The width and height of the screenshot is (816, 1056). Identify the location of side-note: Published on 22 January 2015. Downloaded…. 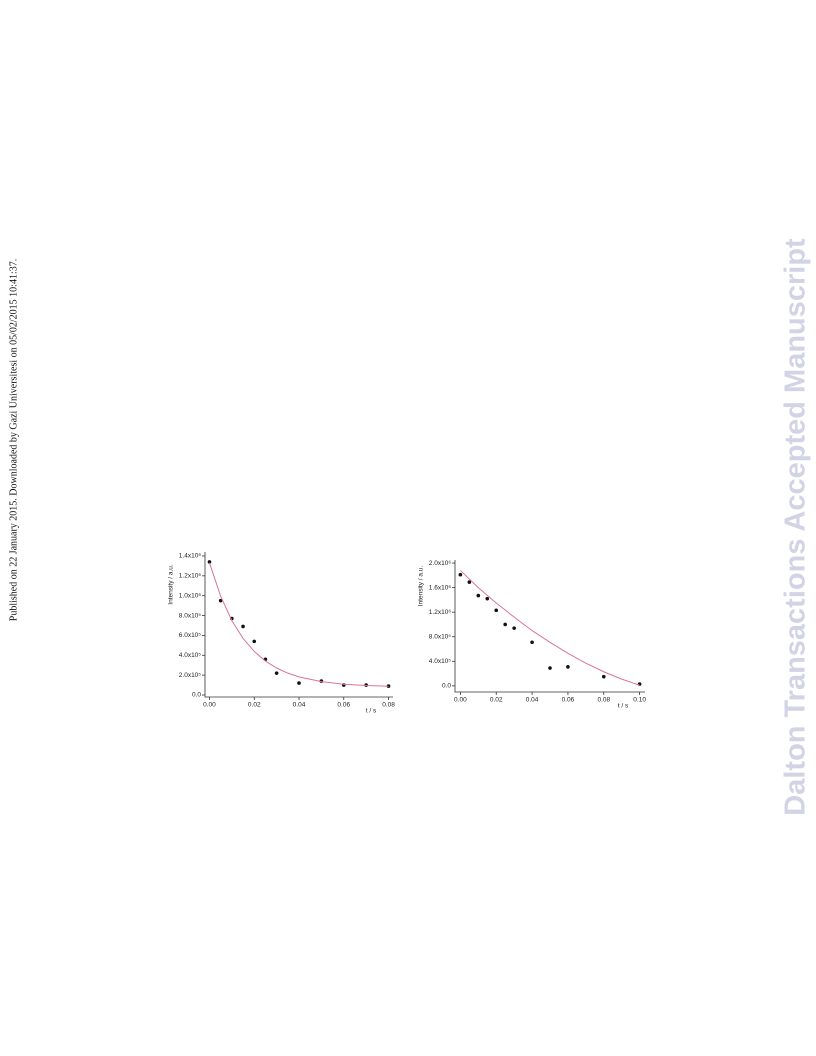
(13, 440).